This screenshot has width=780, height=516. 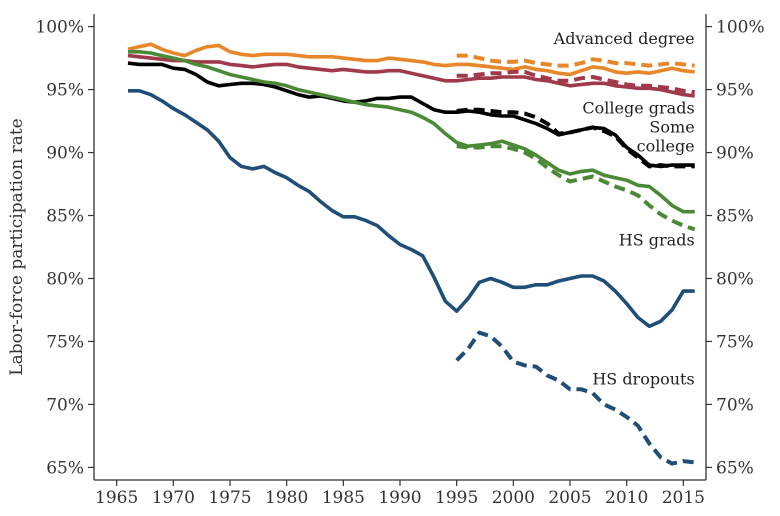 I want to click on x-tick-label: 2015, so click(x=683, y=498).